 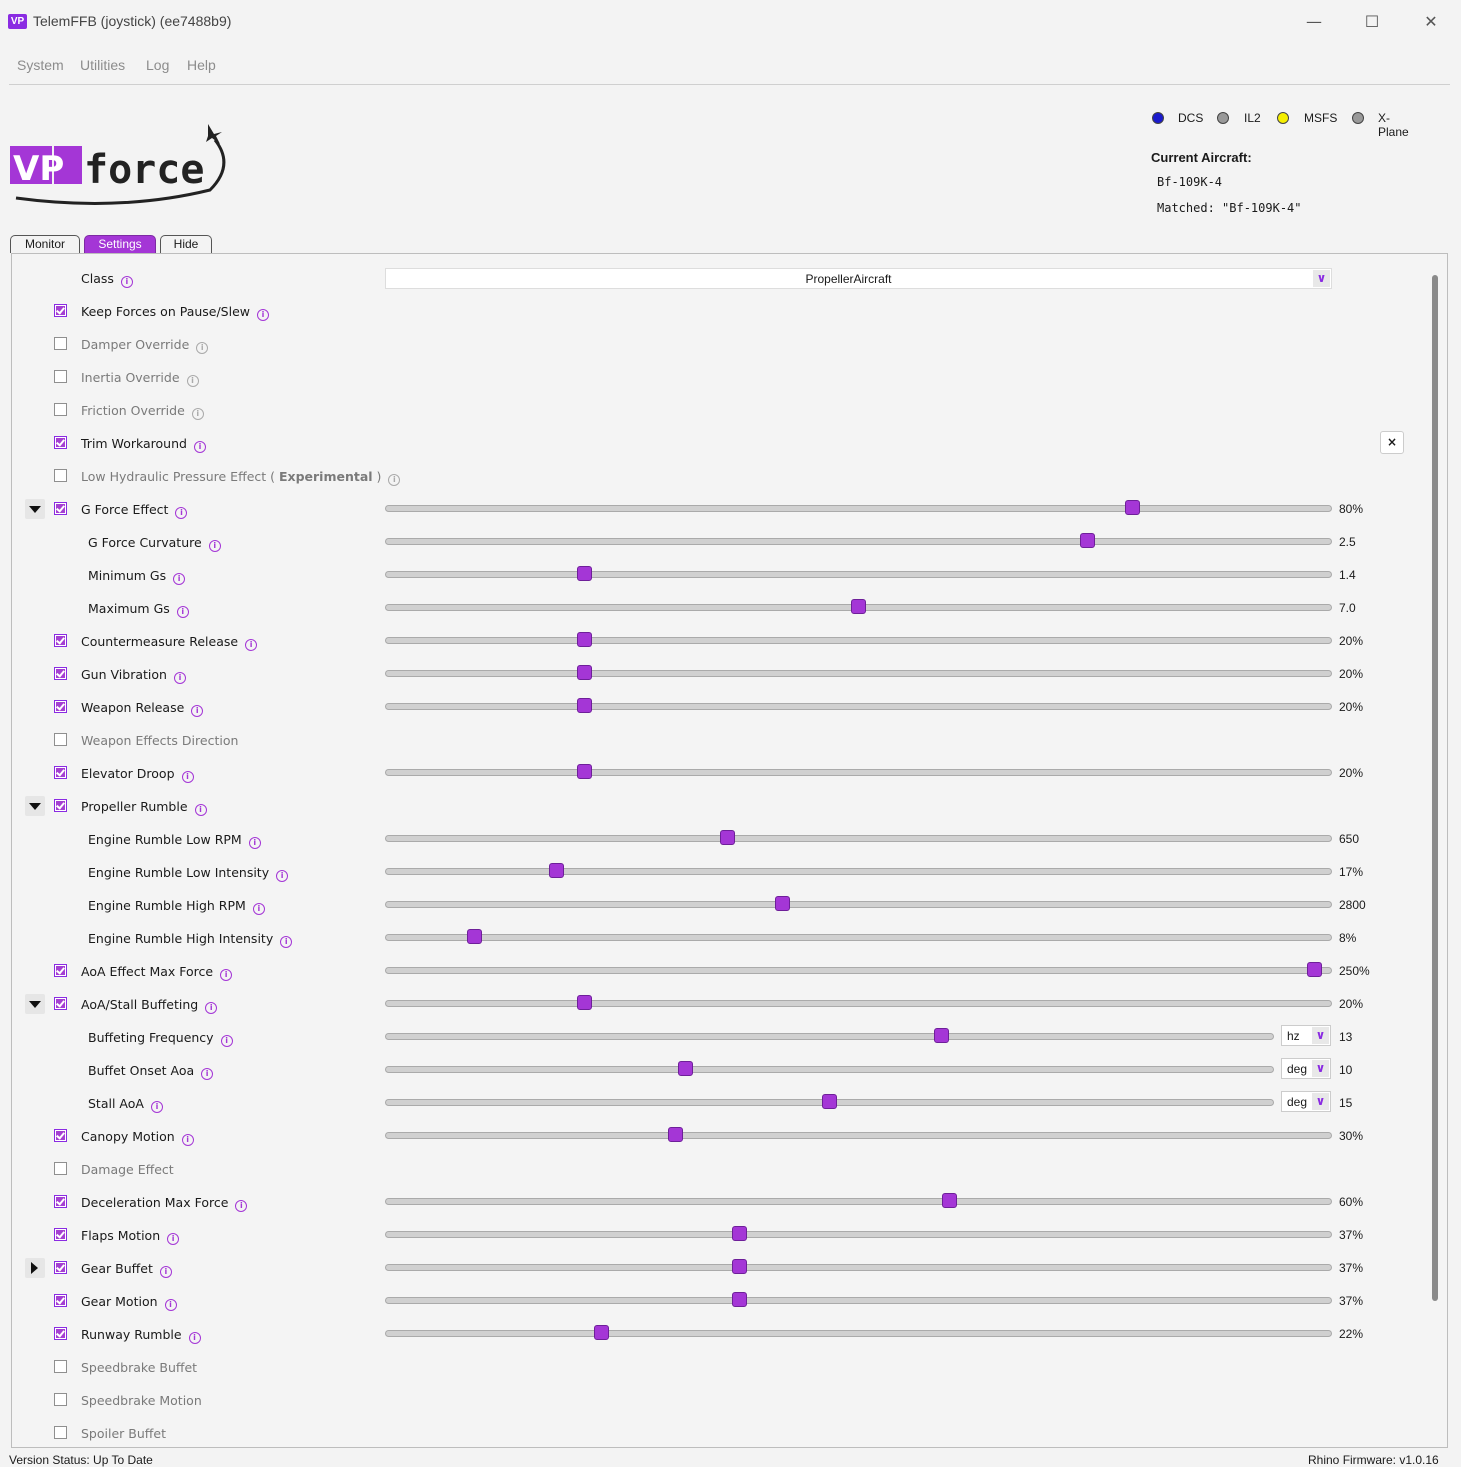 What do you see at coordinates (201, 65) in the screenshot?
I see `menu-help: Help` at bounding box center [201, 65].